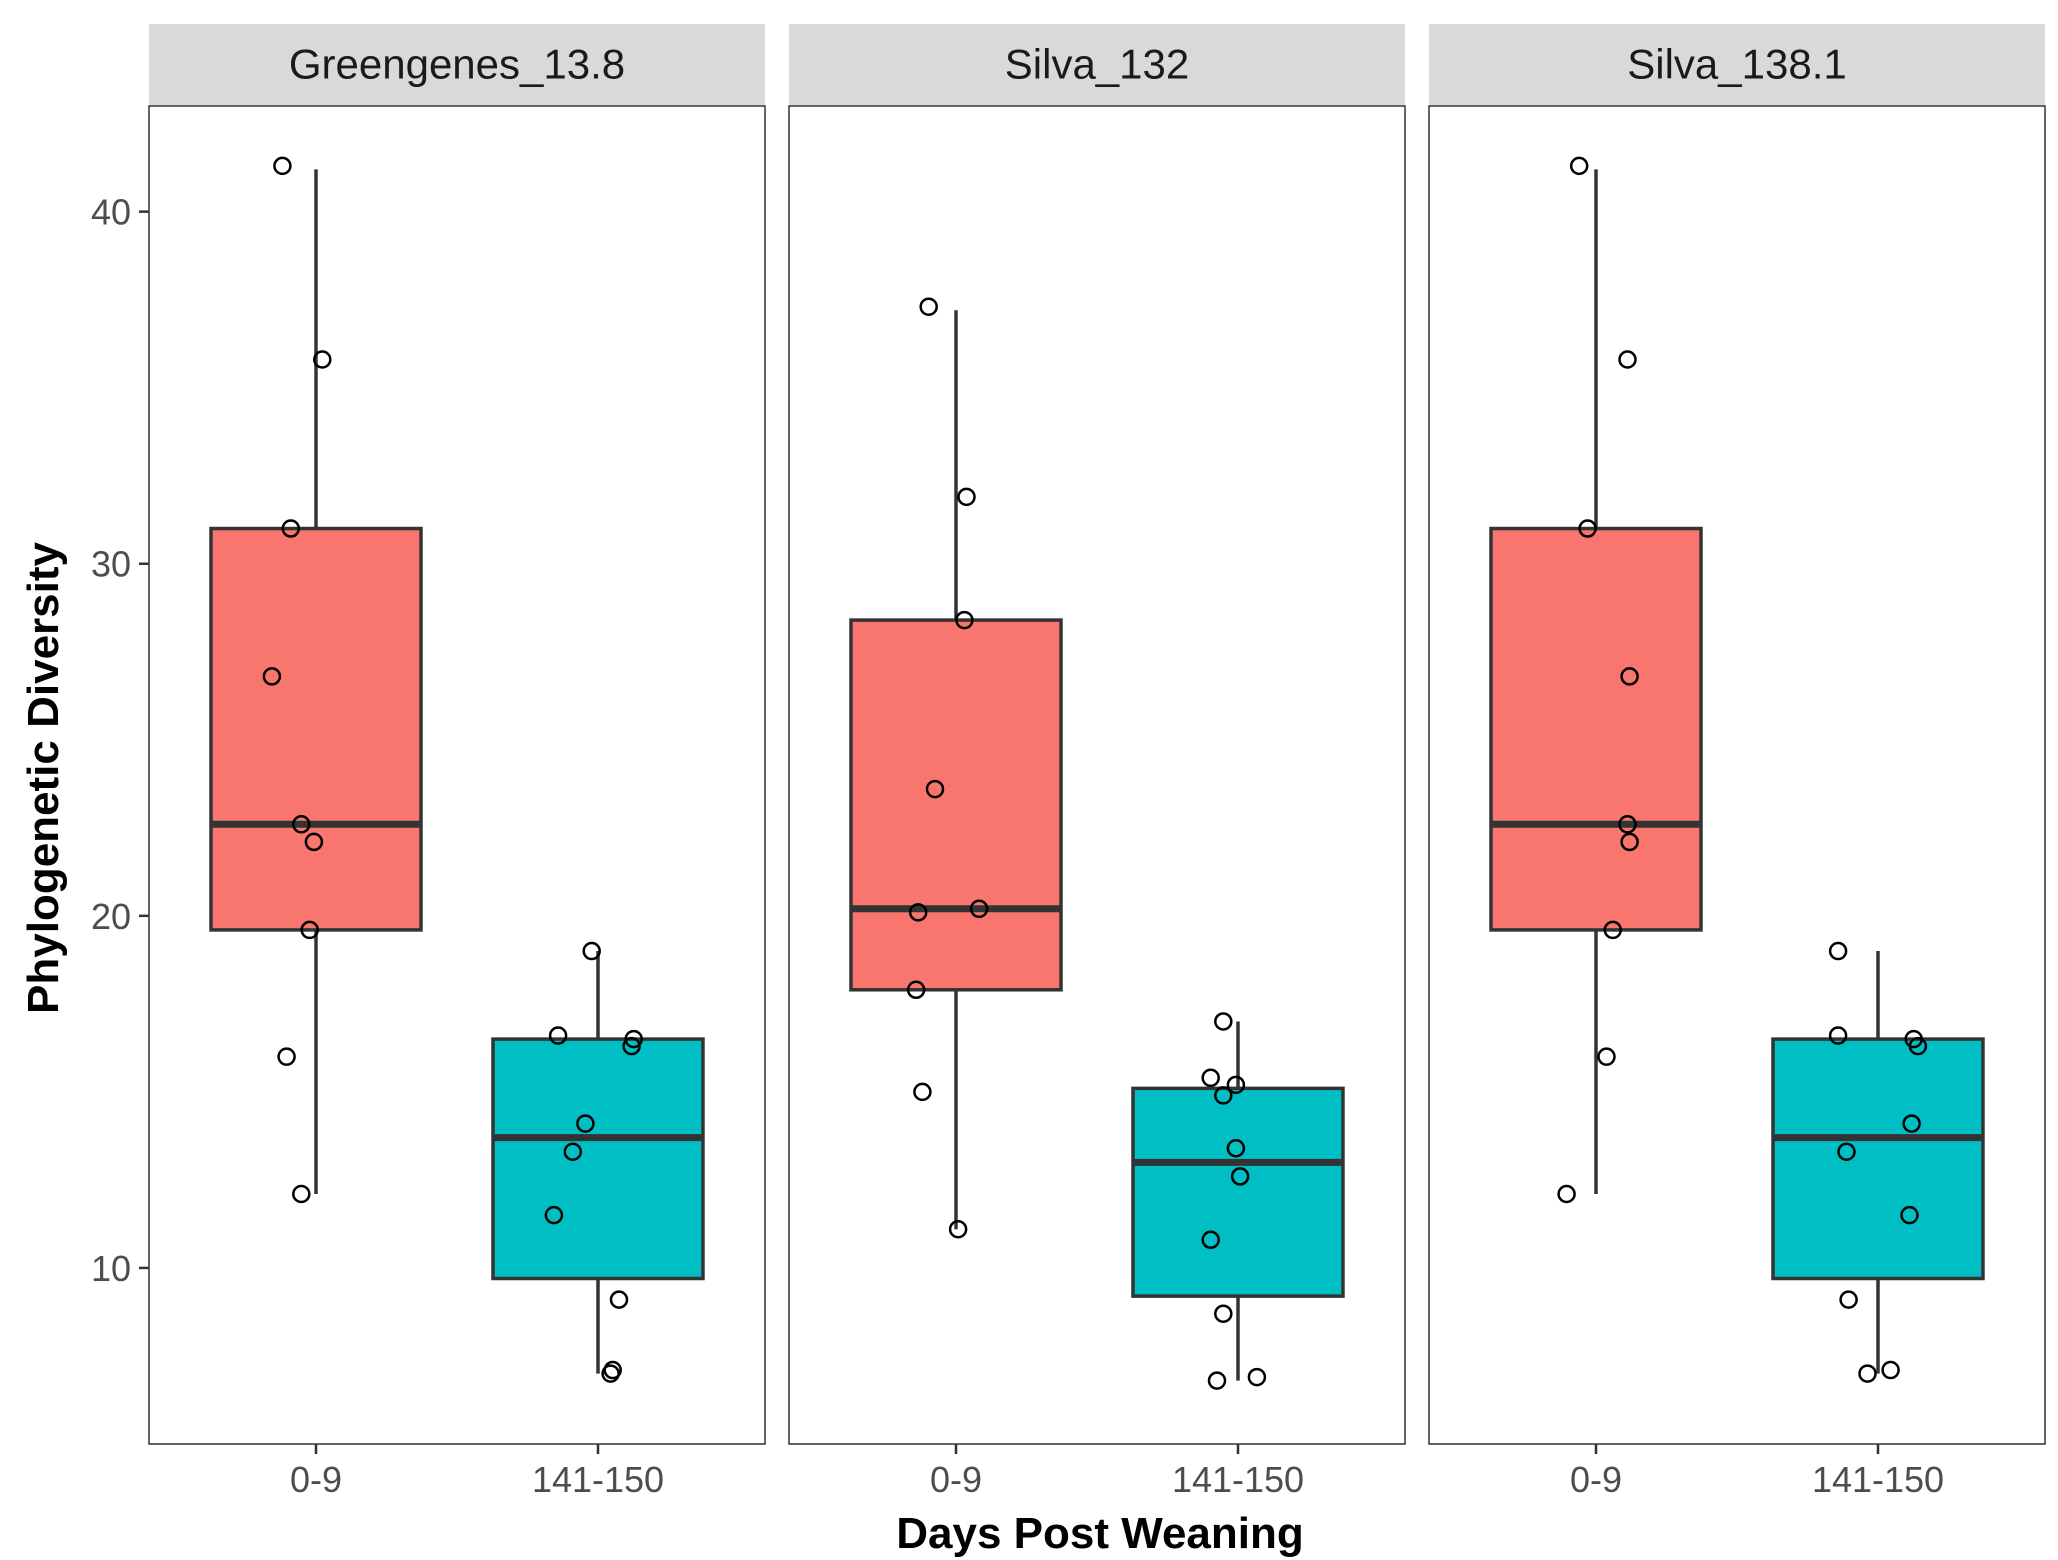 This screenshot has height=1560, width=2058. What do you see at coordinates (111, 1268) in the screenshot?
I see `y-tick-label: 10` at bounding box center [111, 1268].